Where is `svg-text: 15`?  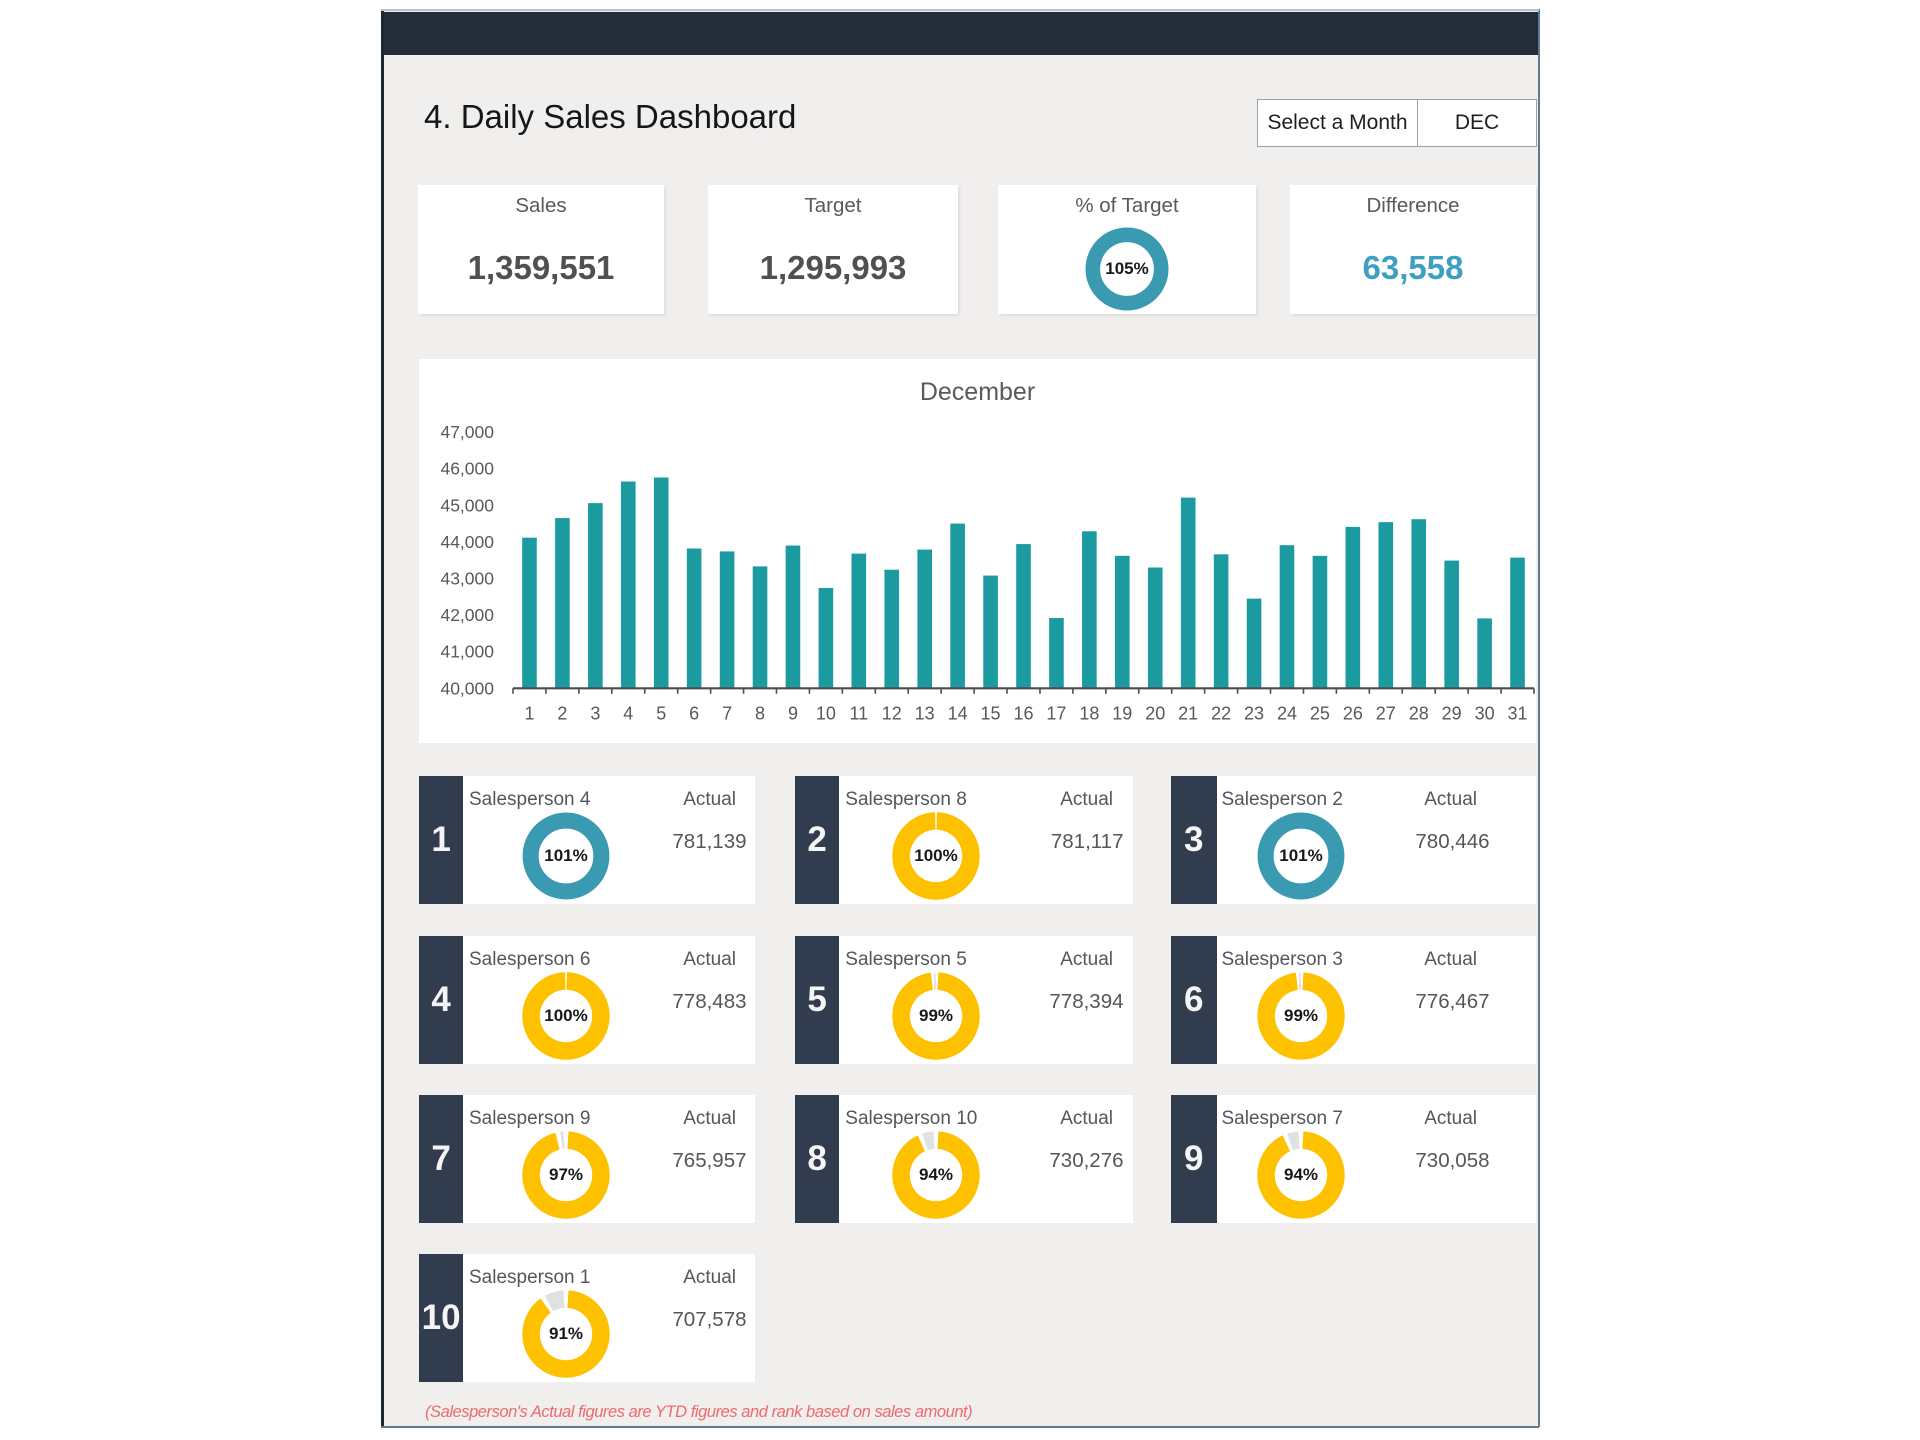 svg-text: 15 is located at coordinates (991, 713).